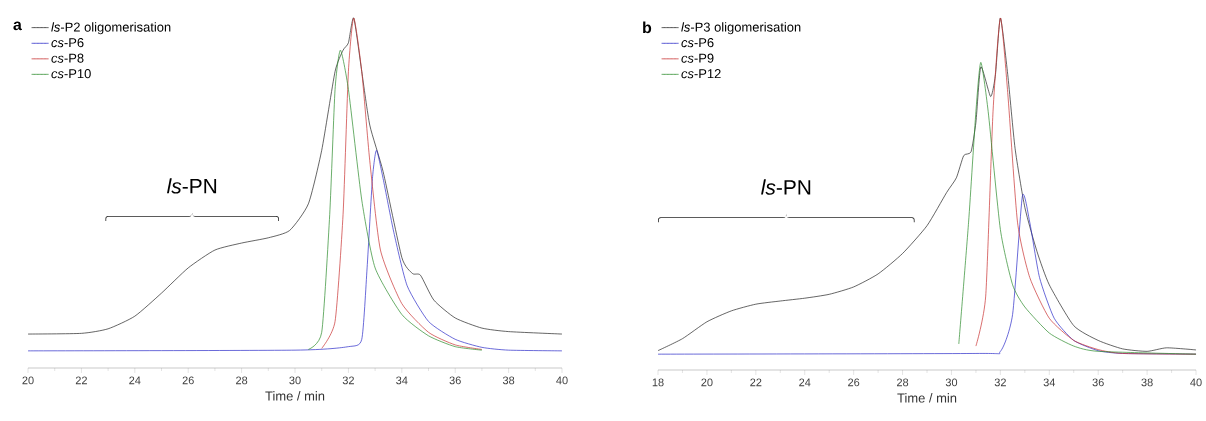 The height and width of the screenshot is (421, 1206). I want to click on legend-label: ls-P3 oligomerisation, so click(741, 28).